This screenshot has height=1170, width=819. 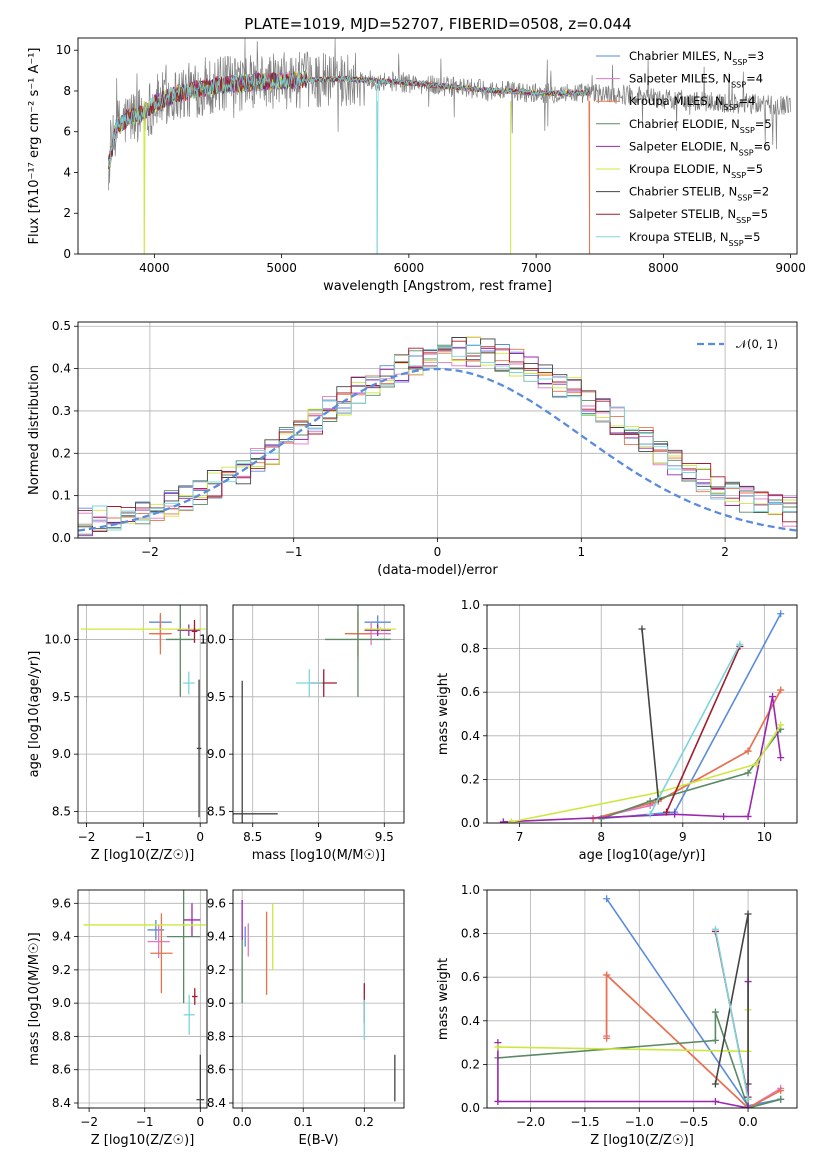 I want to click on y-tick-label: 9.5, so click(x=61, y=697).